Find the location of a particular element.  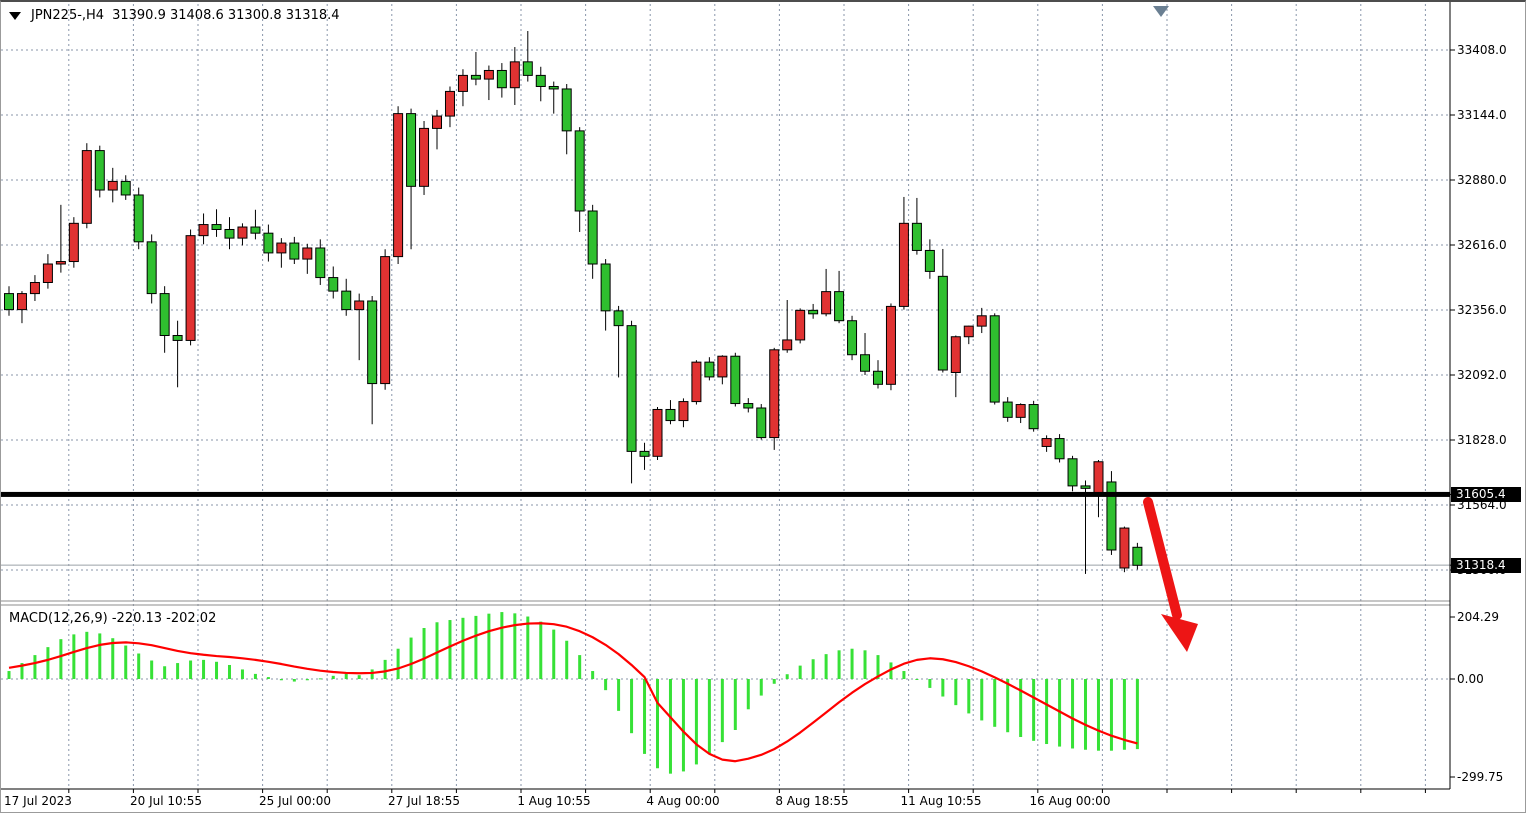

chart-menu-triangle-icon is located at coordinates (15, 15).